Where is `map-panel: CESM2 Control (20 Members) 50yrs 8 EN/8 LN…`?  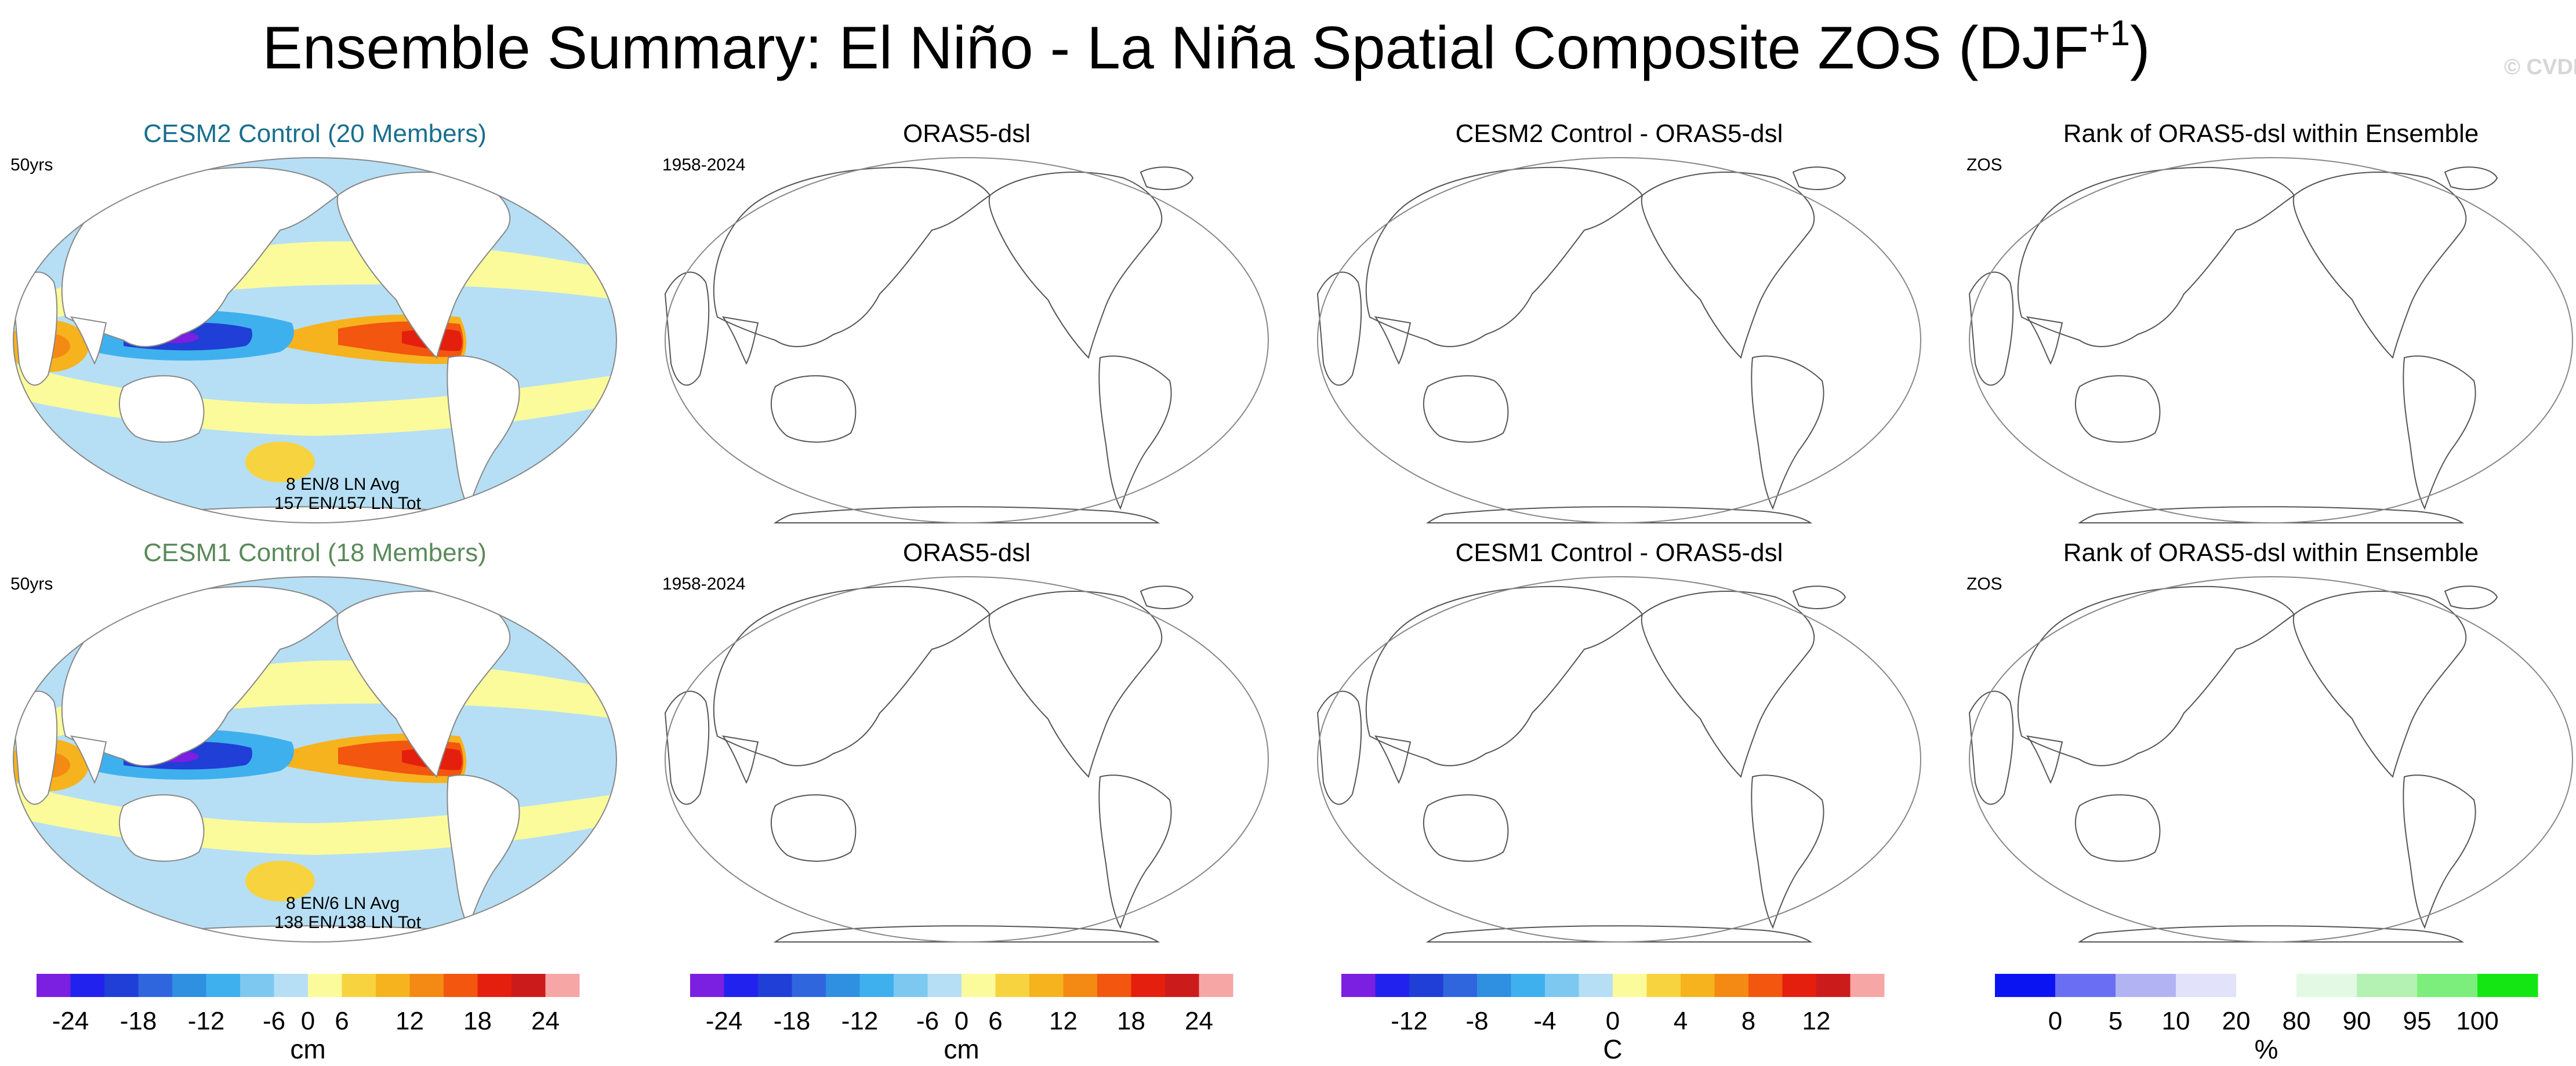
map-panel: CESM2 Control (20 Members) 50yrs 8 EN/8 LN… is located at coordinates (313, 321).